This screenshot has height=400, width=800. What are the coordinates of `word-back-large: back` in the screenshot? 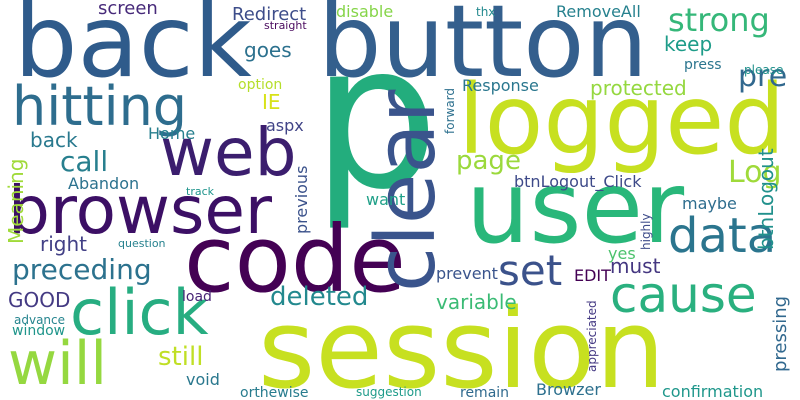 It's located at (133, 50).